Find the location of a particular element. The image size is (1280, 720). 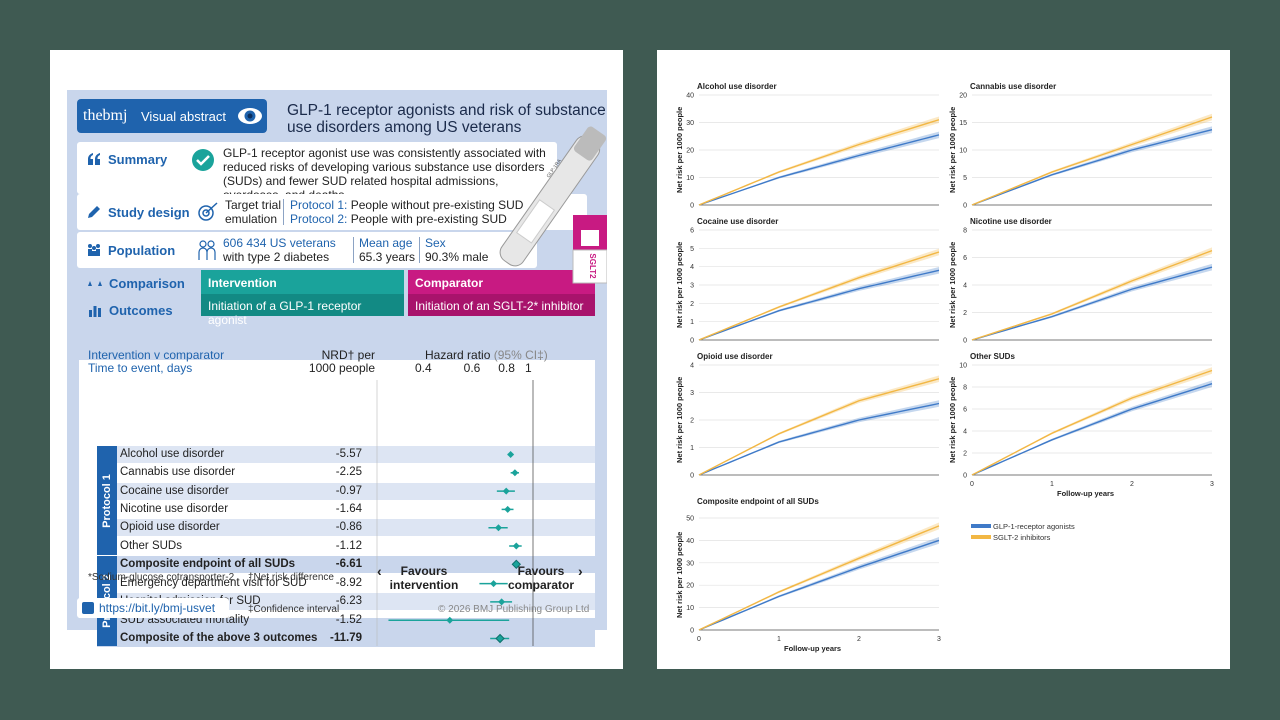

x-tick-label: 0 is located at coordinates (699, 639).